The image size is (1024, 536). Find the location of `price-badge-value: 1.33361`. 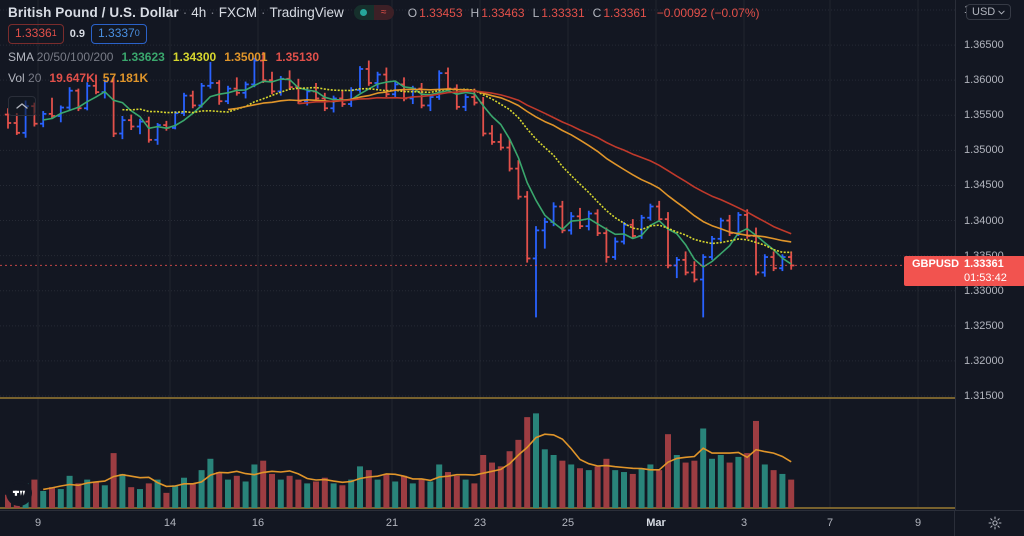

price-badge-value: 1.33361 is located at coordinates (984, 264).